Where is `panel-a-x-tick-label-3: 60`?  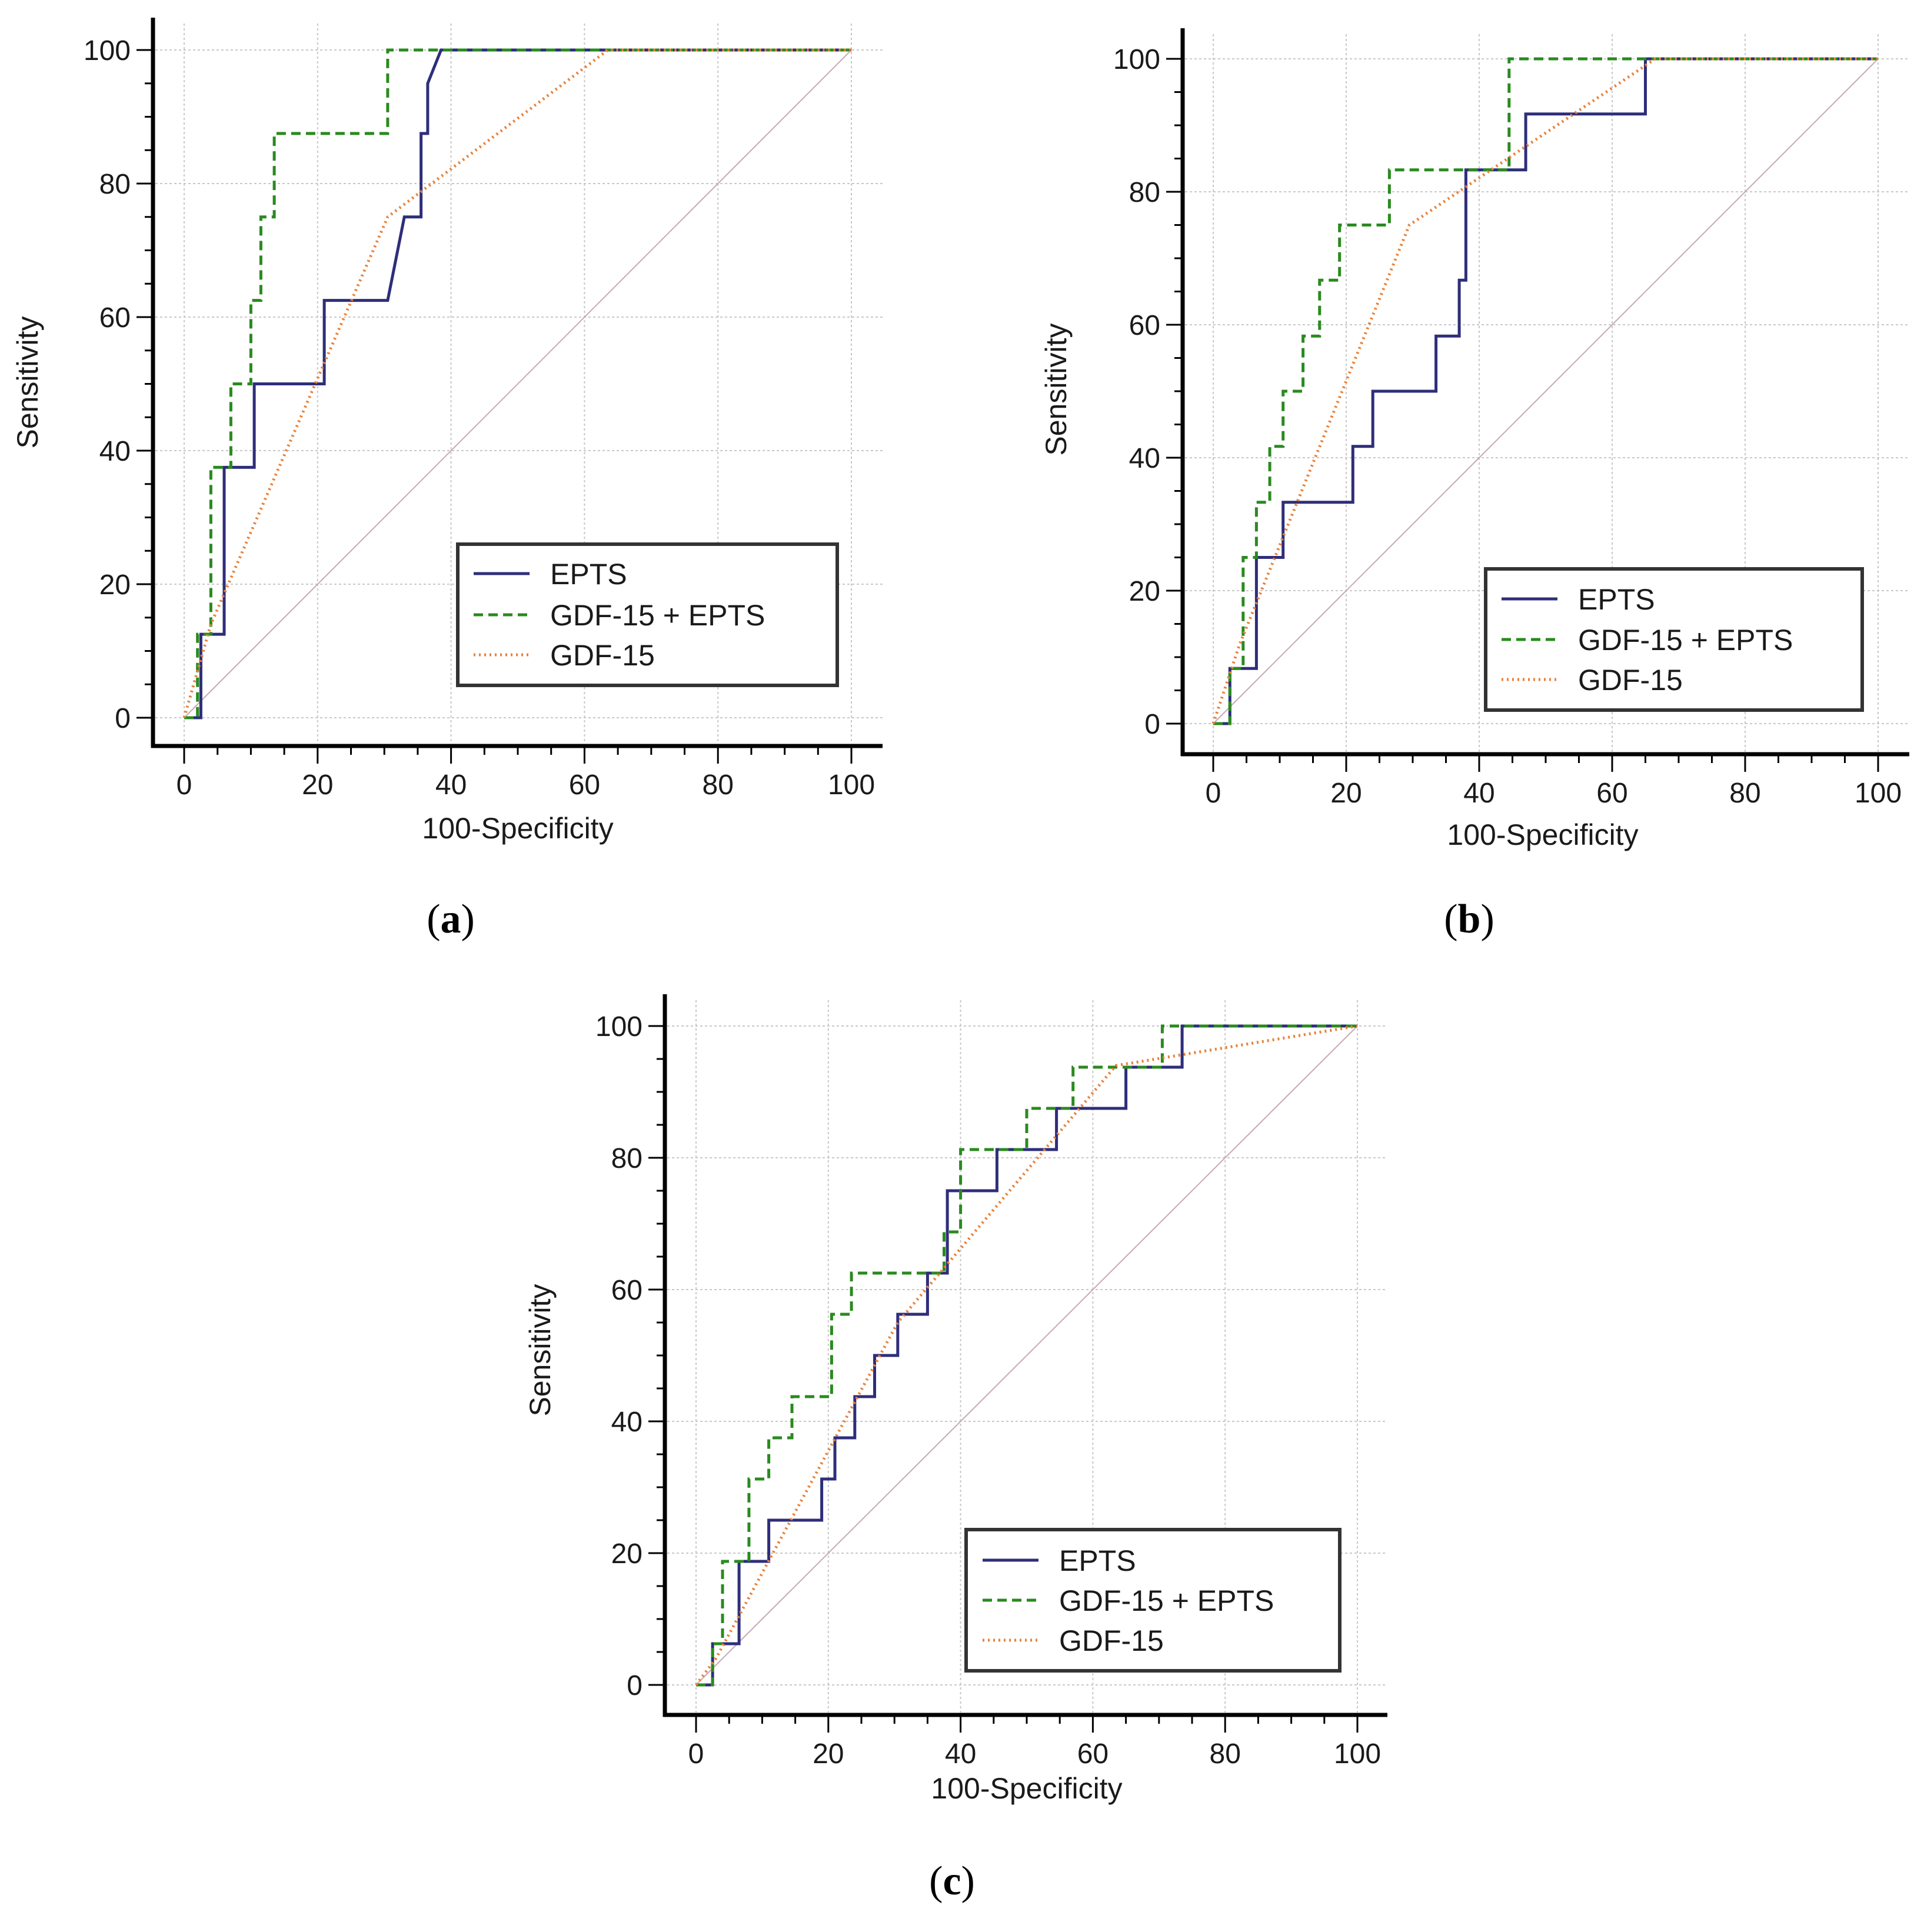
panel-a-x-tick-label-3: 60 is located at coordinates (584, 785).